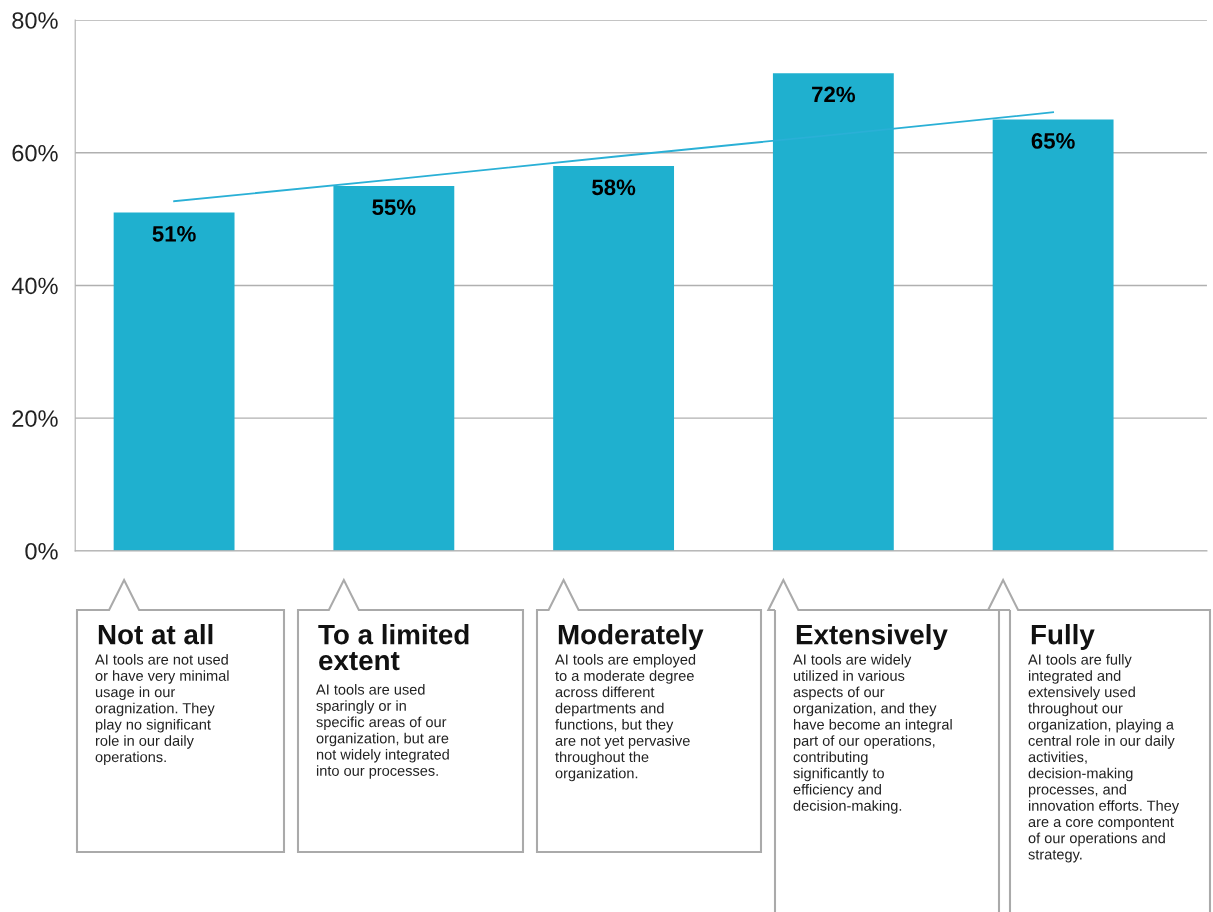  I want to click on y-tick-label: 60%, so click(35, 153).